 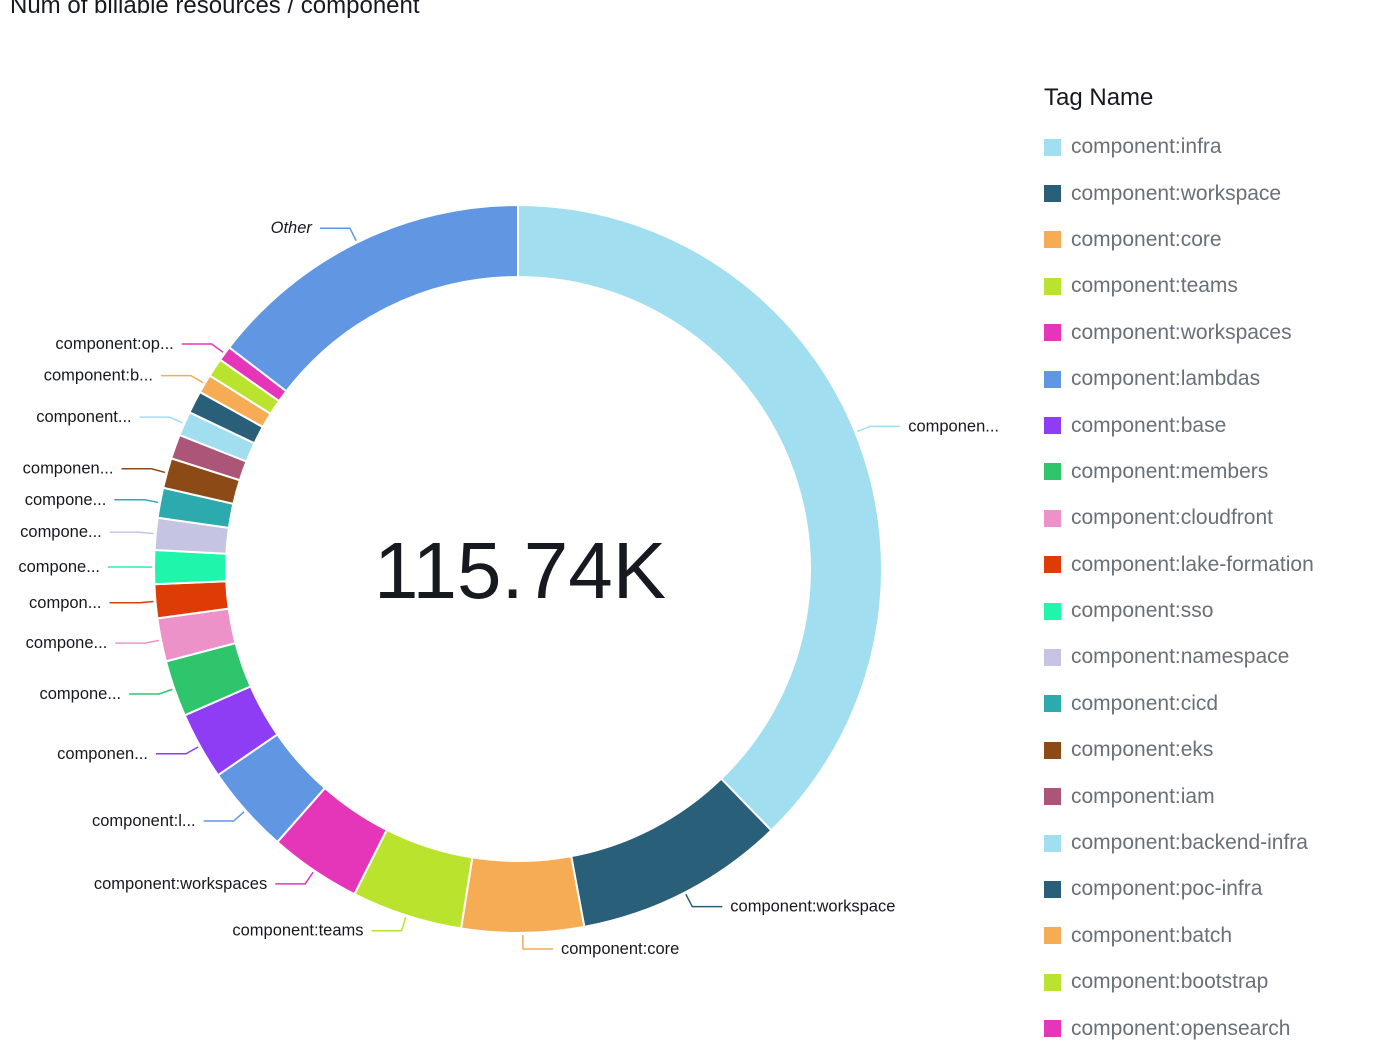 What do you see at coordinates (215, 9) in the screenshot?
I see `chart-title: Num of billable resources / component` at bounding box center [215, 9].